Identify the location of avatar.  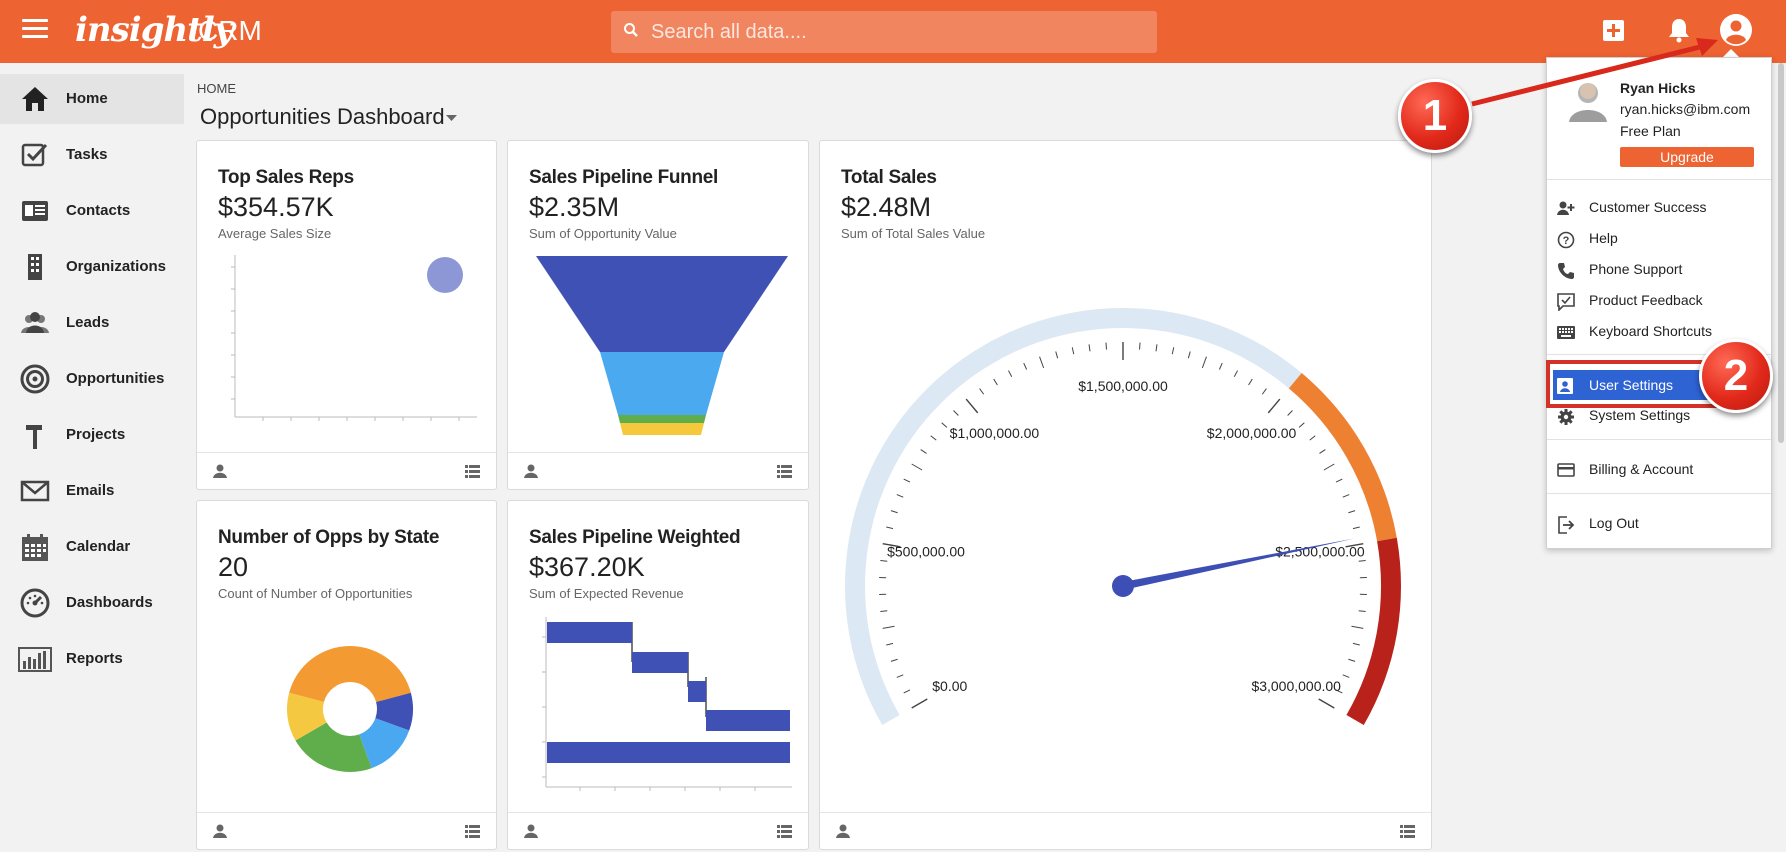
(1588, 99).